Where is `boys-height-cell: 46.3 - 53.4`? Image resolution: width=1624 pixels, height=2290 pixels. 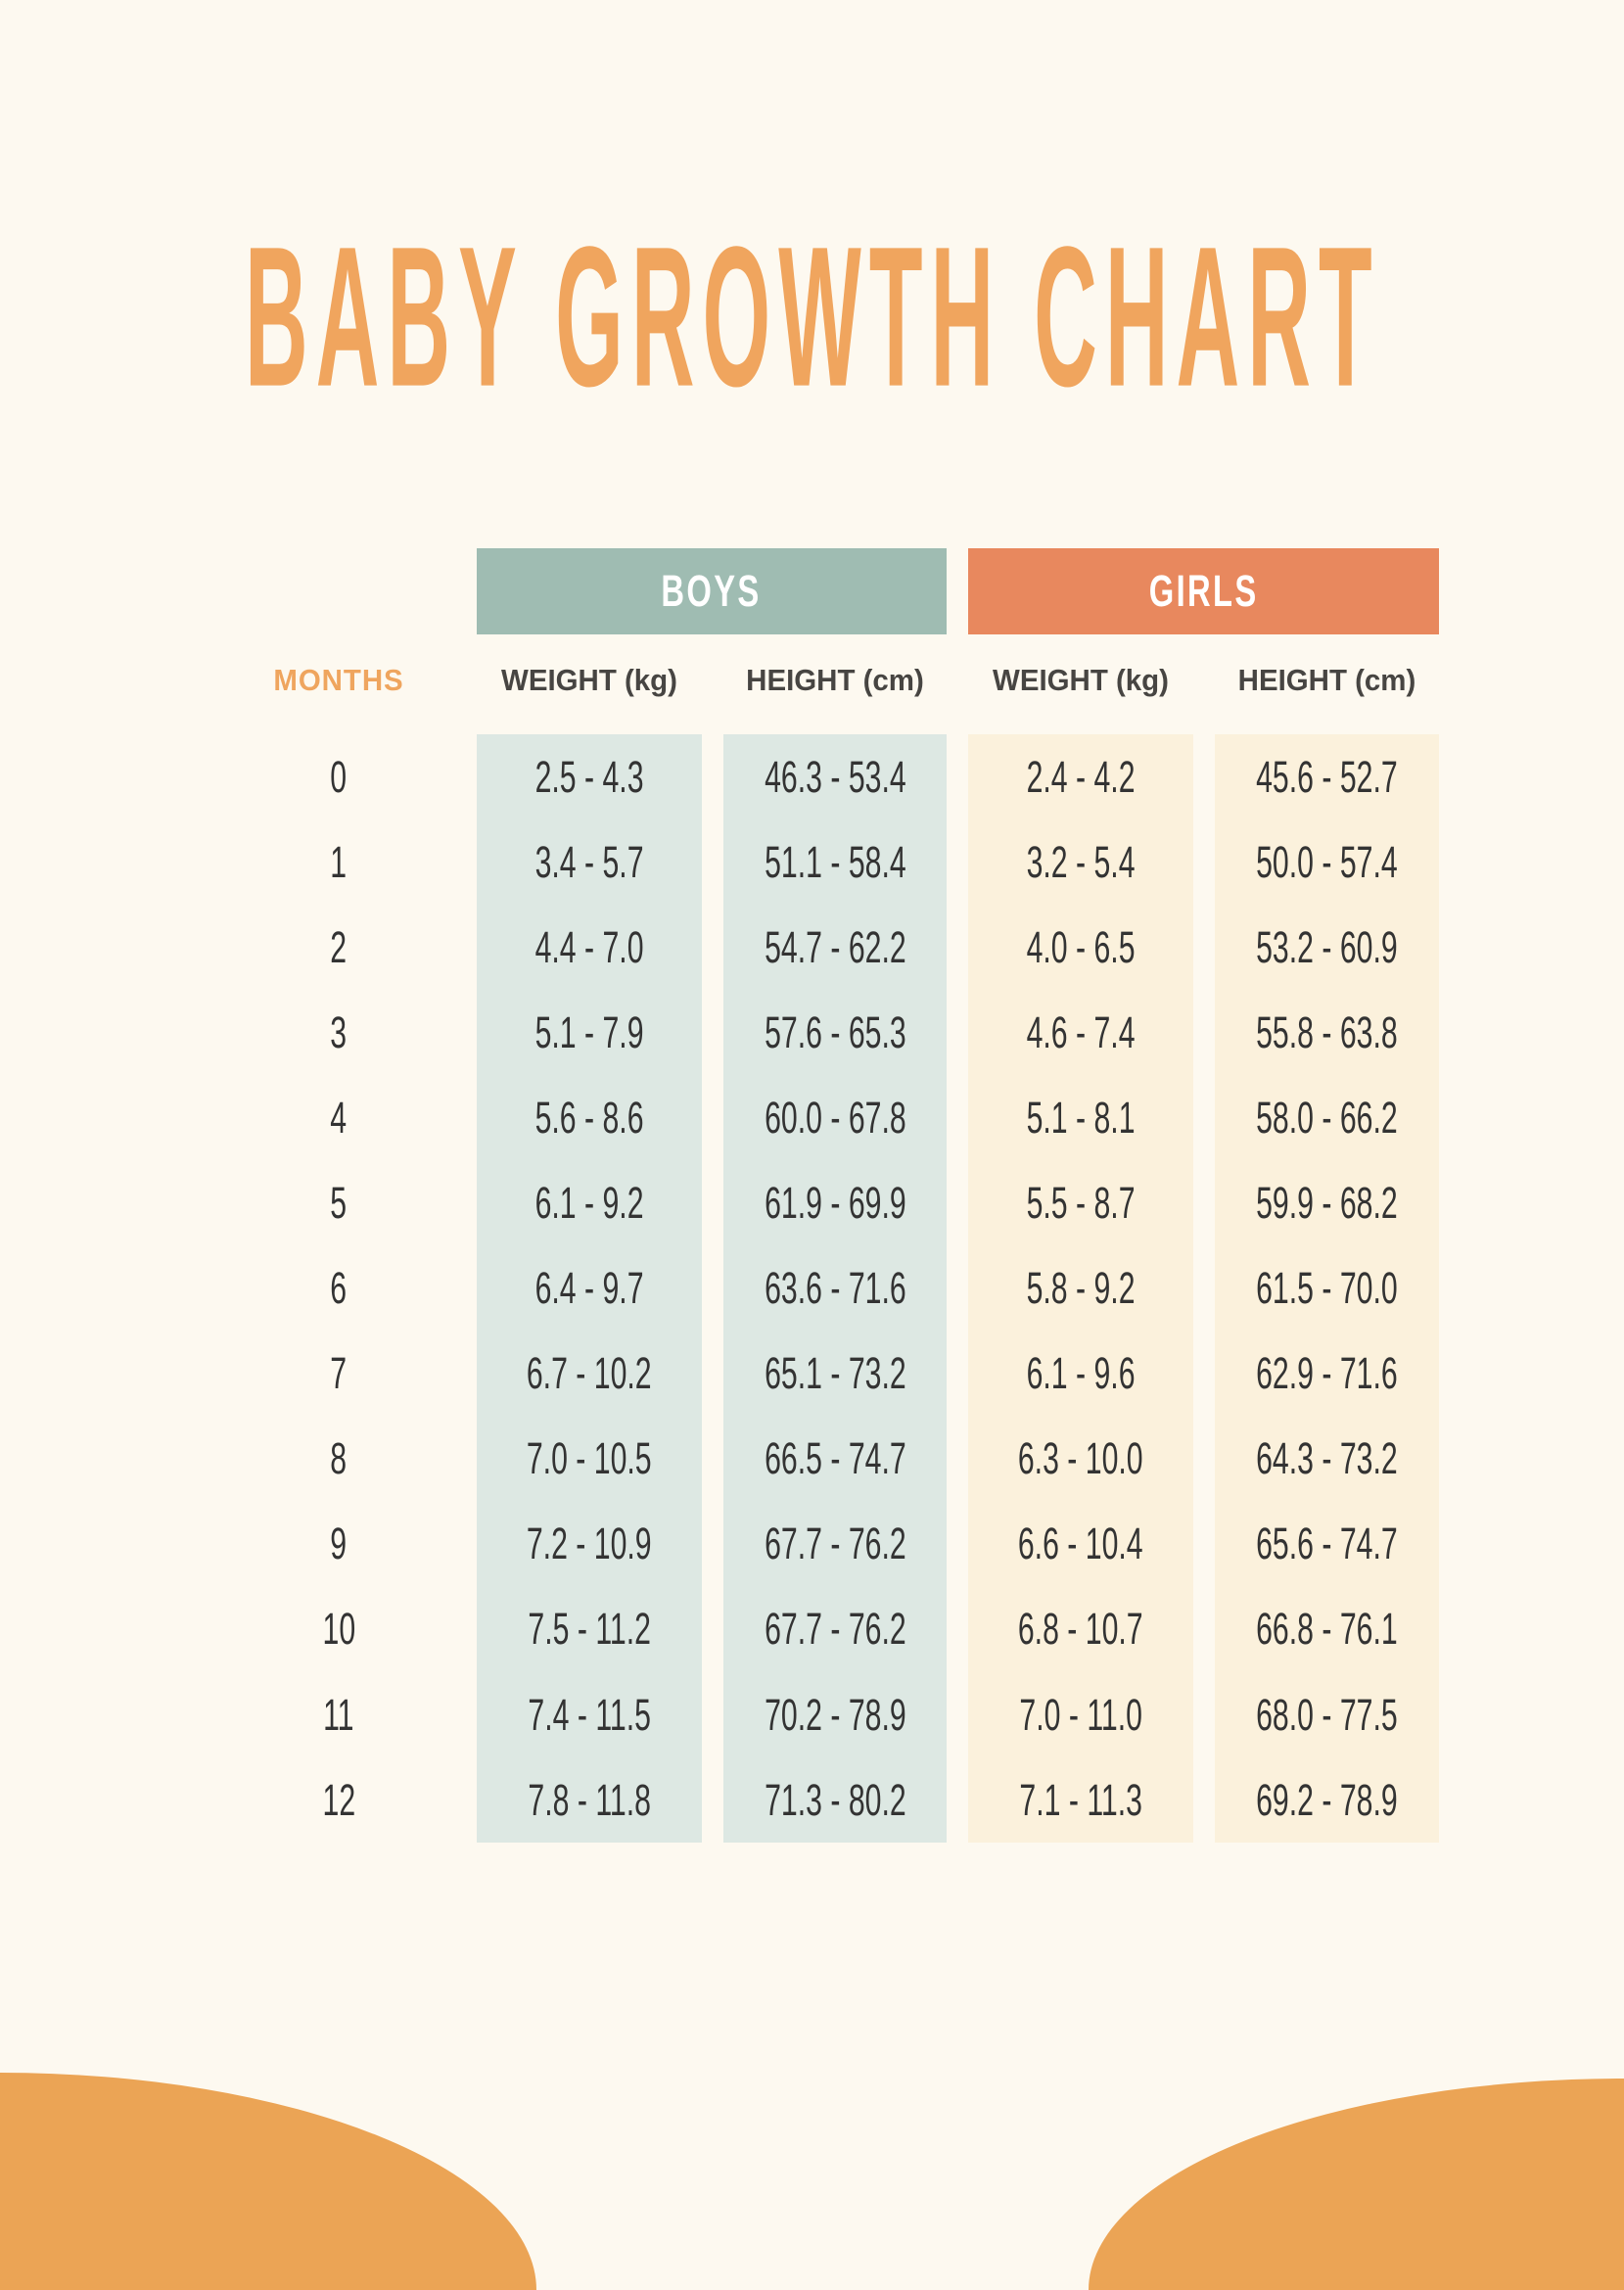
boys-height-cell: 46.3 - 53.4 is located at coordinates (835, 776).